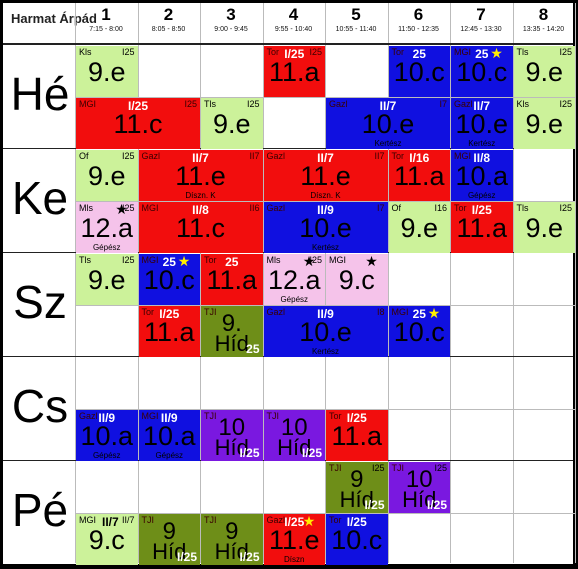 This screenshot has width=578, height=569. What do you see at coordinates (419, 158) in the screenshot?
I see `lesson-group-badge: I/16` at bounding box center [419, 158].